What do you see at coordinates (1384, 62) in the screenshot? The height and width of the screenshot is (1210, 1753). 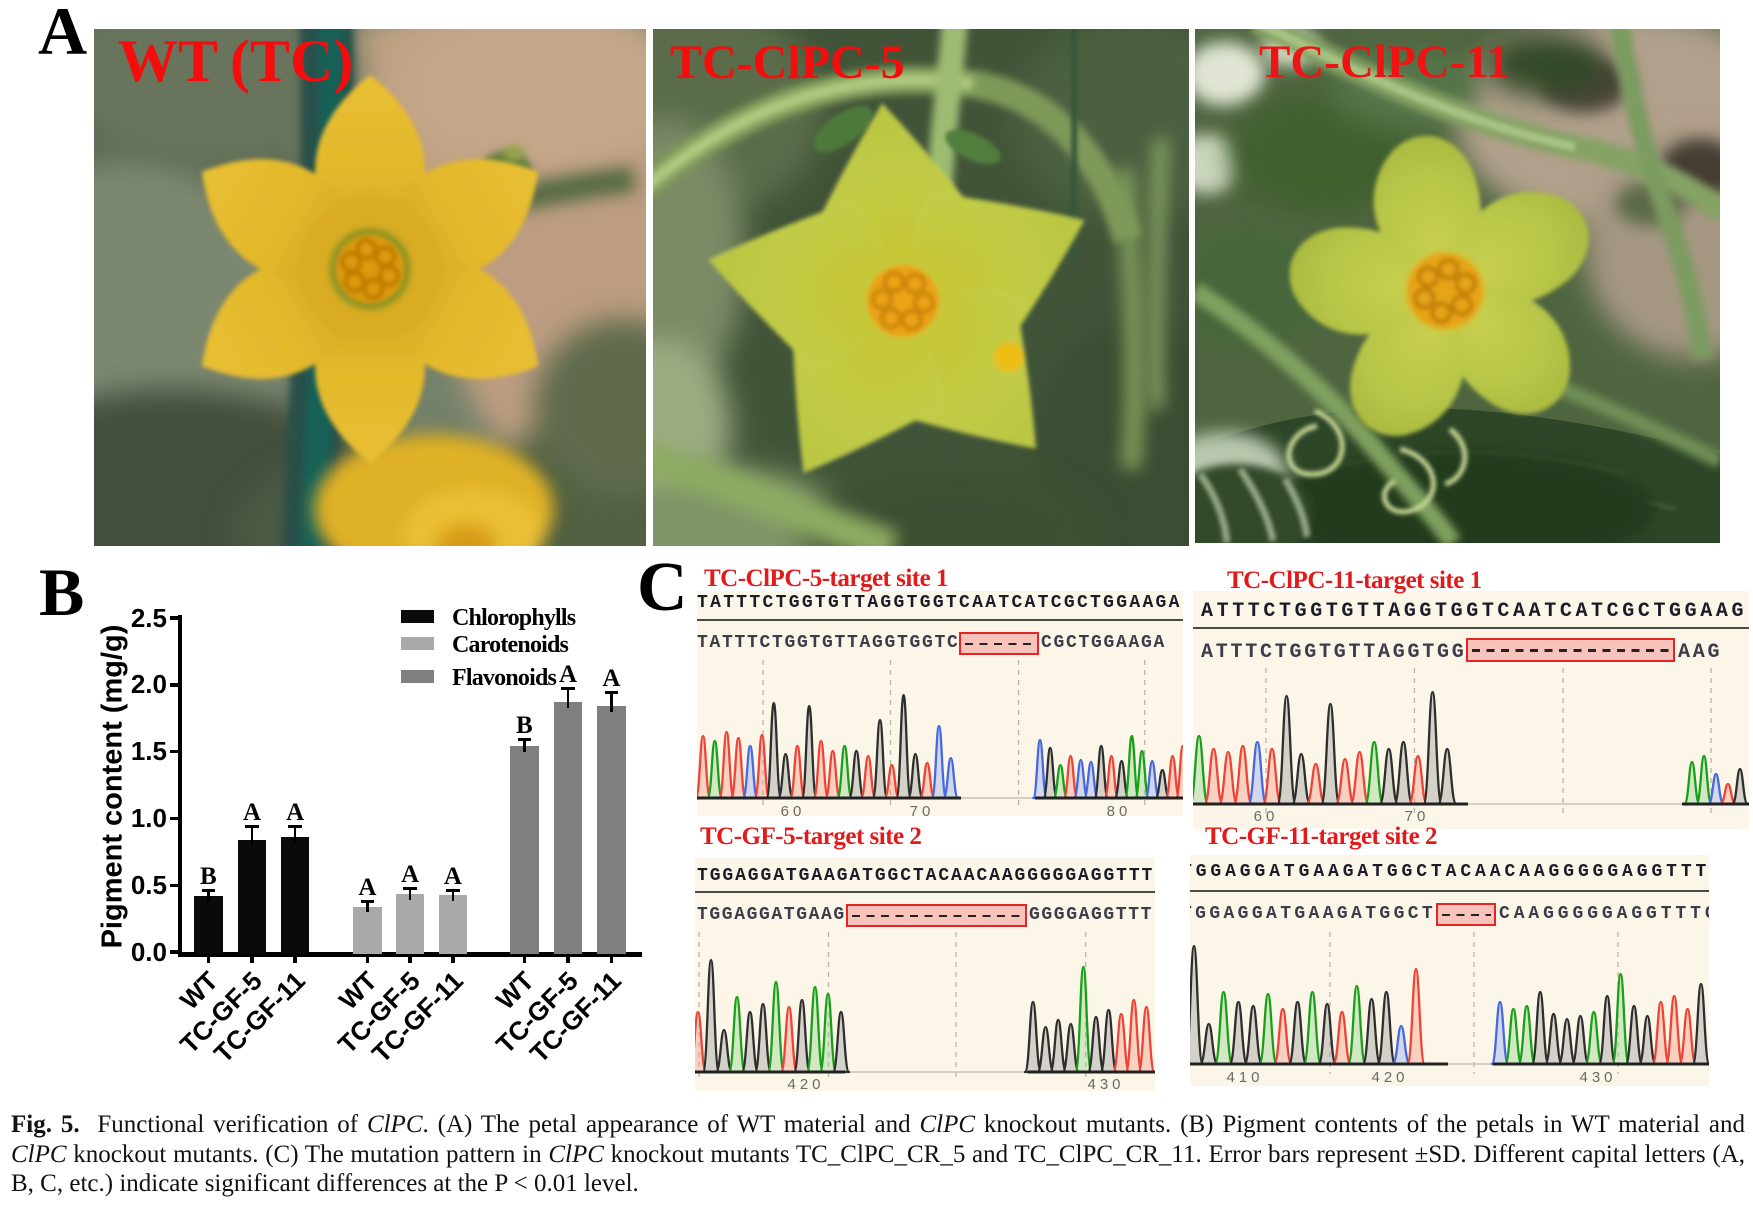 I see `svg-text: TC-ClPC-11` at bounding box center [1384, 62].